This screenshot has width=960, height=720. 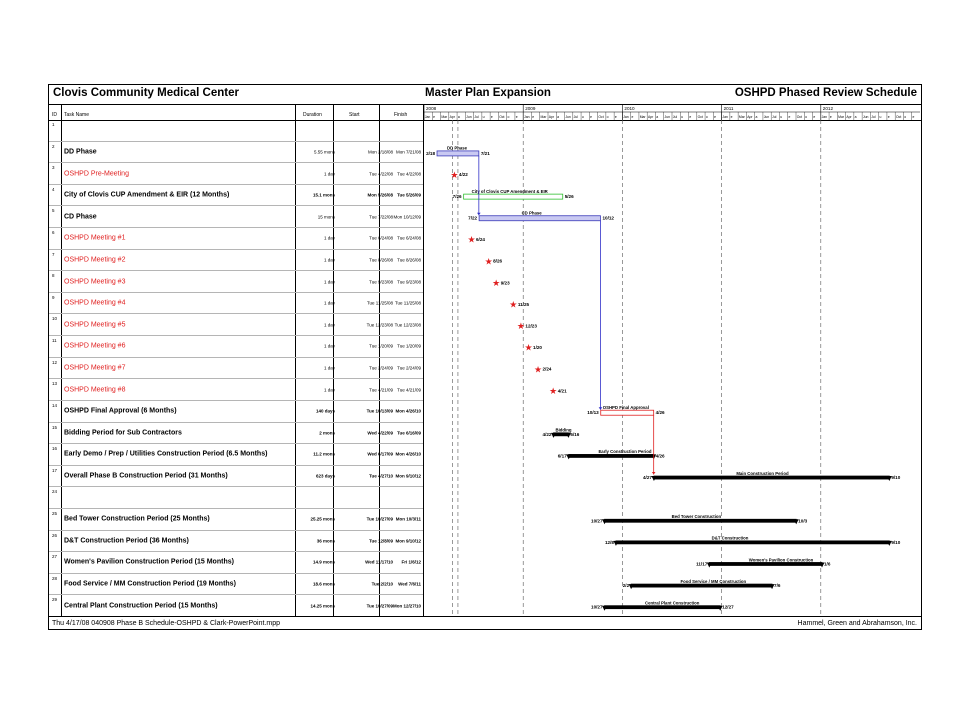 What do you see at coordinates (537, 347) in the screenshot?
I see `milestone-date-label: 1/20` at bounding box center [537, 347].